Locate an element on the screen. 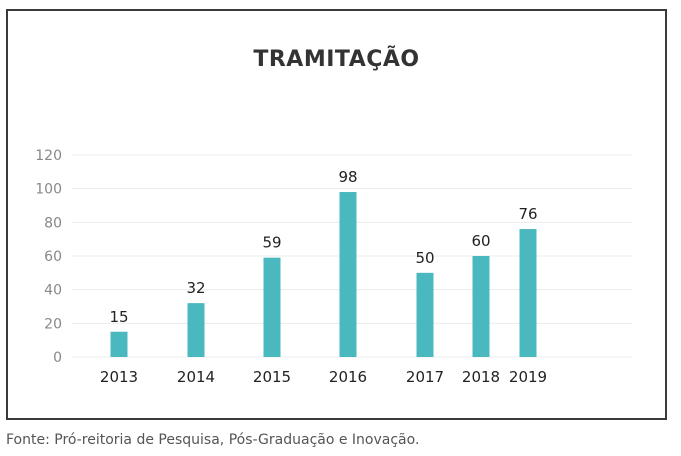 This screenshot has width=681, height=456. bar-2013 is located at coordinates (119, 344).